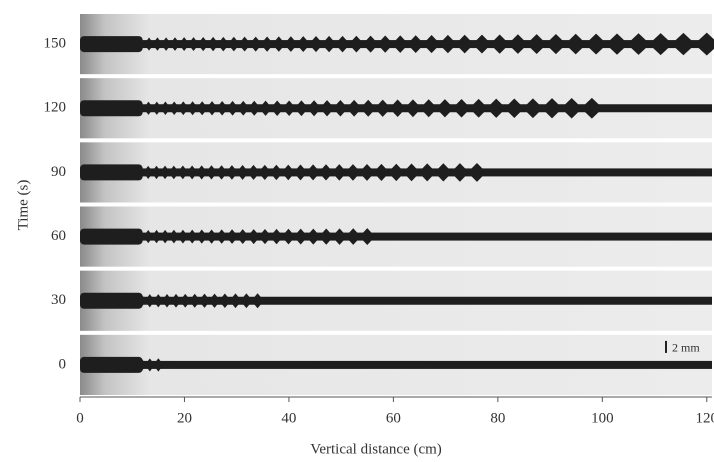  What do you see at coordinates (55, 44) in the screenshot?
I see `y-tick-label: 150` at bounding box center [55, 44].